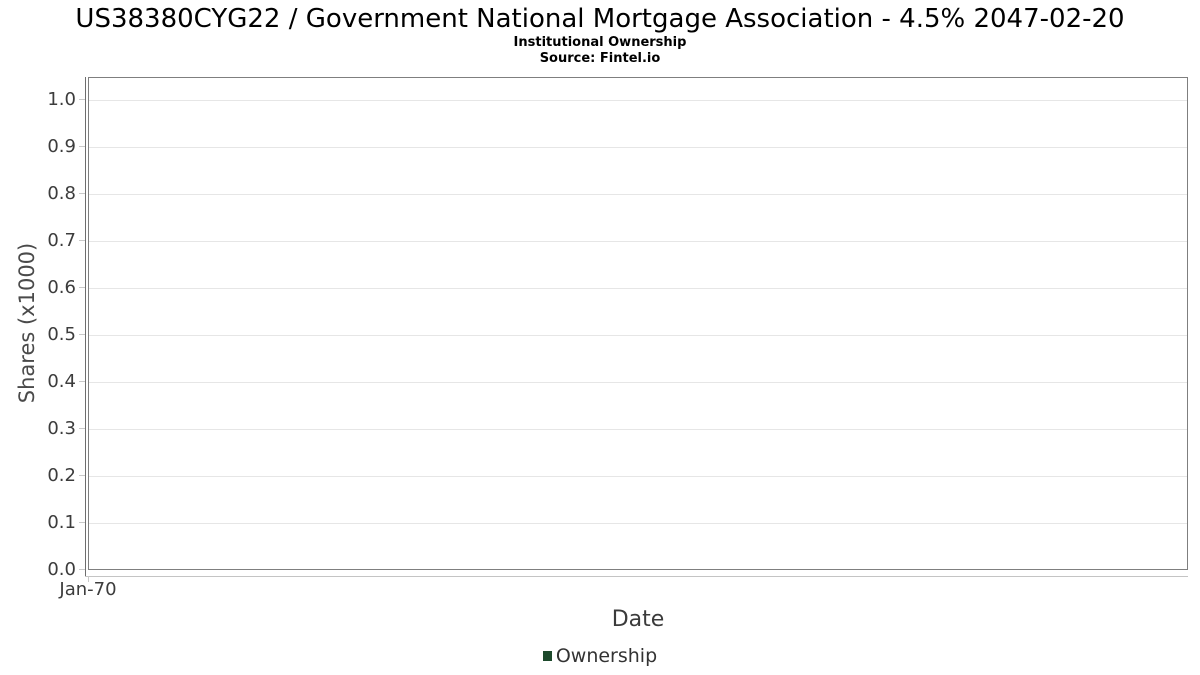 Image resolution: width=1200 pixels, height=675 pixels. I want to click on y-axis-line, so click(85, 326).